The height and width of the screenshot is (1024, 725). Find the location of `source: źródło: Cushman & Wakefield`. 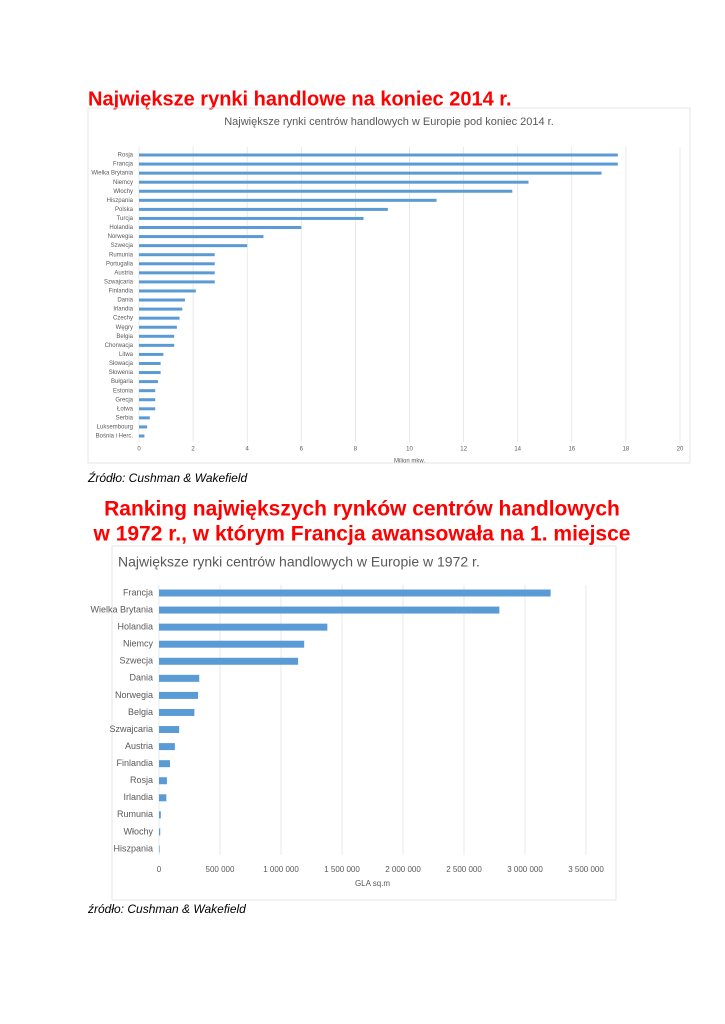

source: źródło: Cushman & Wakefield is located at coordinates (166, 909).